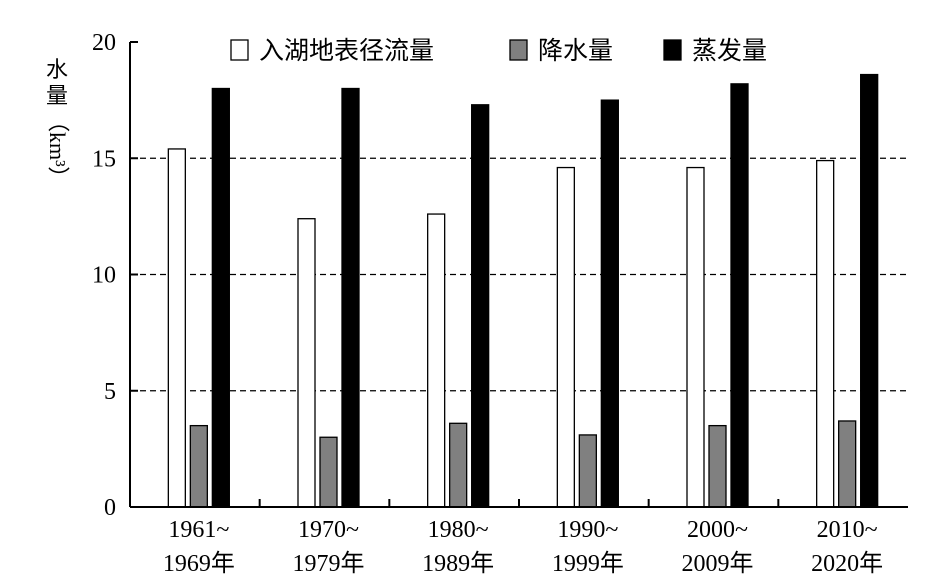  What do you see at coordinates (57, 149) in the screenshot?
I see `y-axis-unit: （km³）` at bounding box center [57, 149].